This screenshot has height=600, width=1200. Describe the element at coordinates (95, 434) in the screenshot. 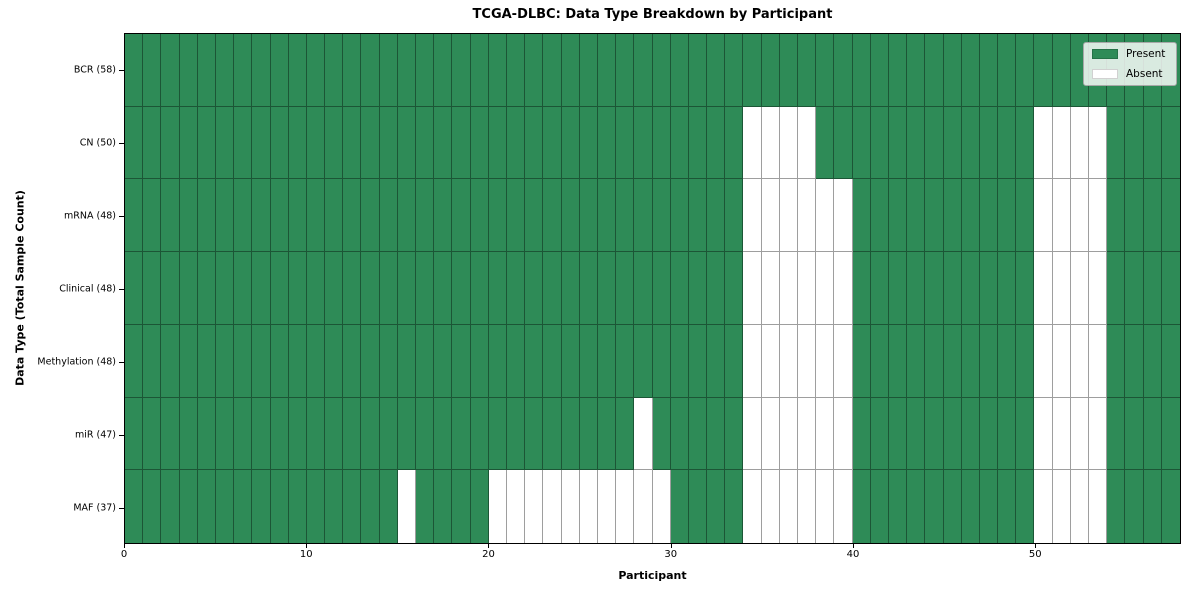

I see `y-tick-label: miR (47)` at that location.